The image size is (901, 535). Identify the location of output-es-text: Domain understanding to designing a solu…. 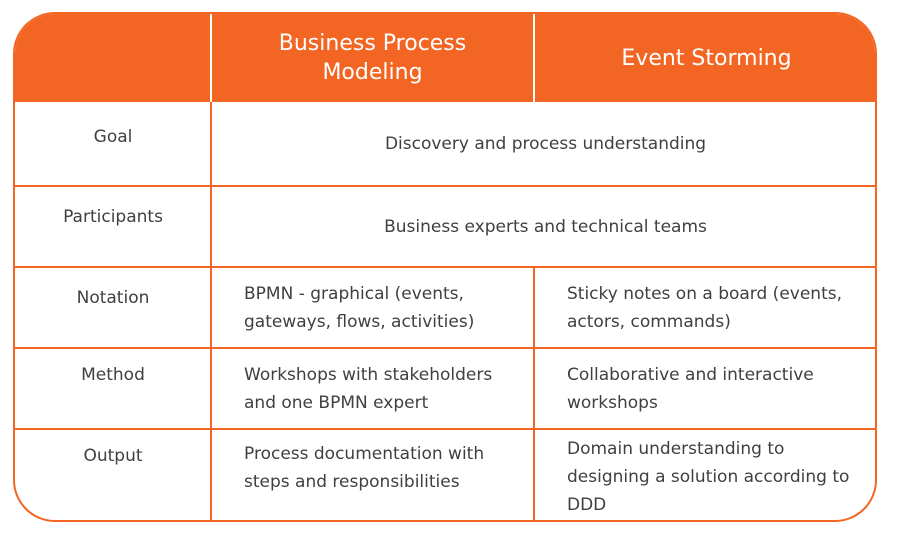
(708, 477).